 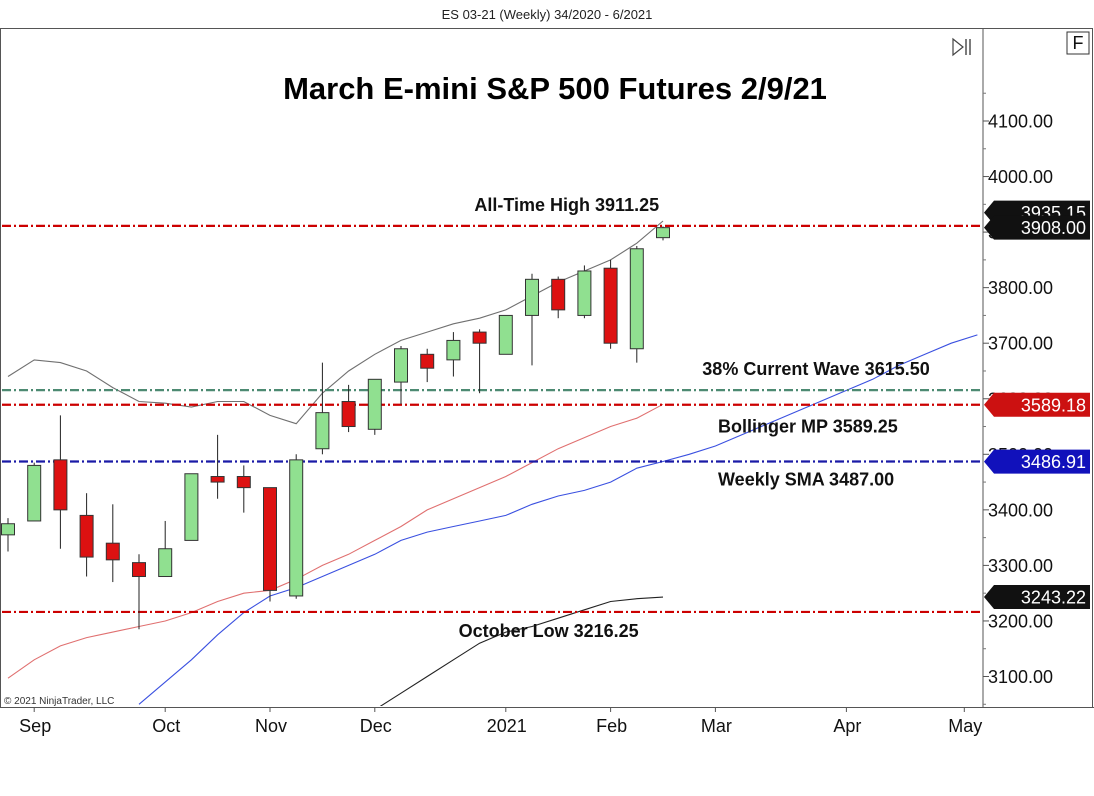 What do you see at coordinates (1020, 510) in the screenshot?
I see `y-tick-label: 3400.00` at bounding box center [1020, 510].